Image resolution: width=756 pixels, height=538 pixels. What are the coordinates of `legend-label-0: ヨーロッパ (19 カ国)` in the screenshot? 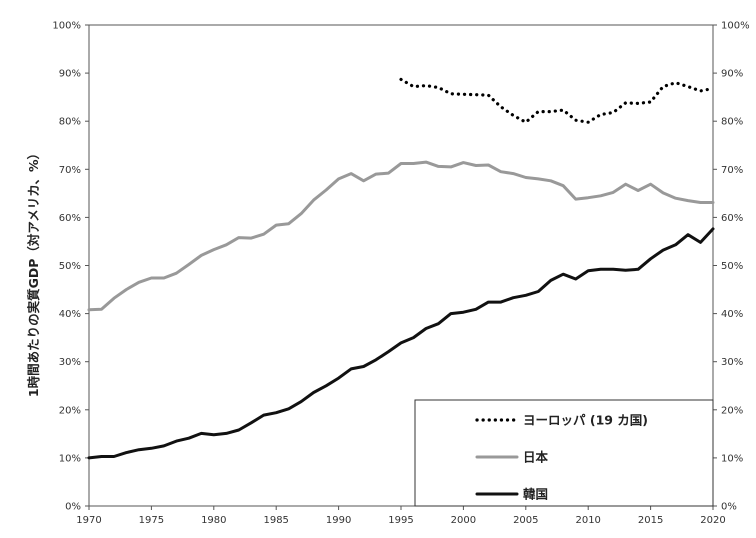 It's located at (585, 420).